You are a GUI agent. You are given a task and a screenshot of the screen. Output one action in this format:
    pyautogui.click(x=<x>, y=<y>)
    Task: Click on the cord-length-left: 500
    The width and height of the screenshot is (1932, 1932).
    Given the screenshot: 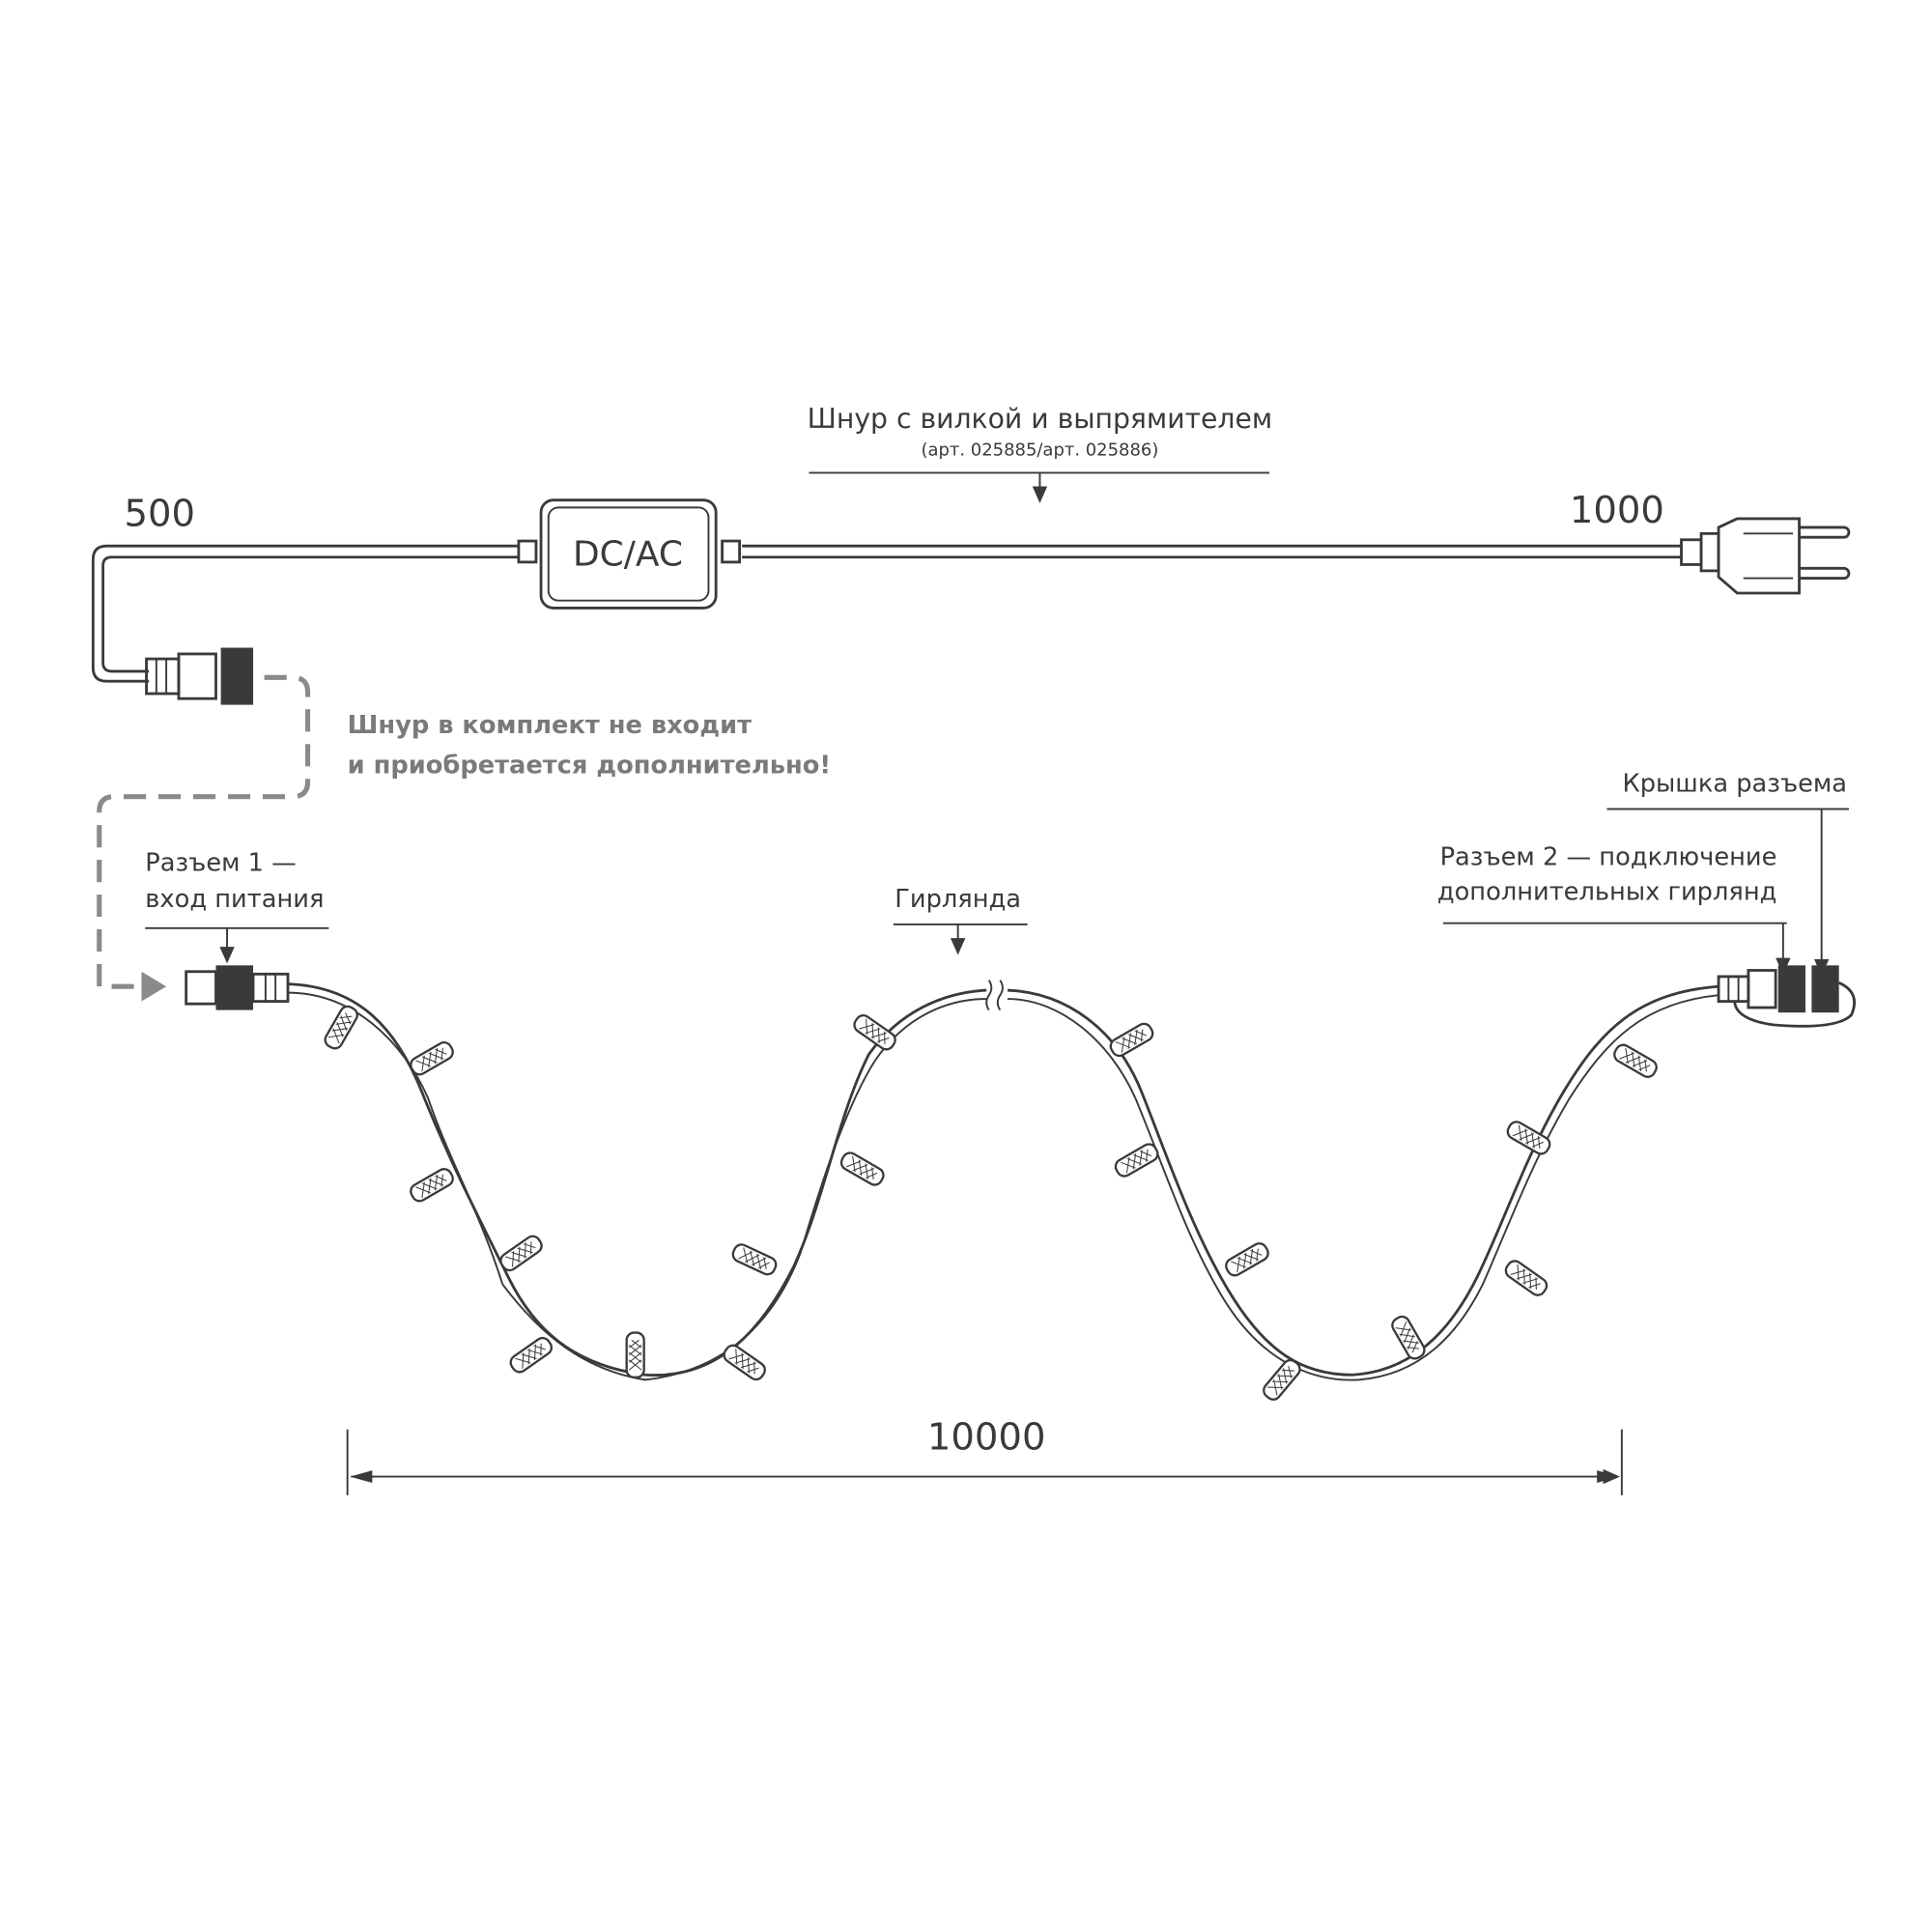 What is the action you would take?
    pyautogui.click(x=159, y=514)
    